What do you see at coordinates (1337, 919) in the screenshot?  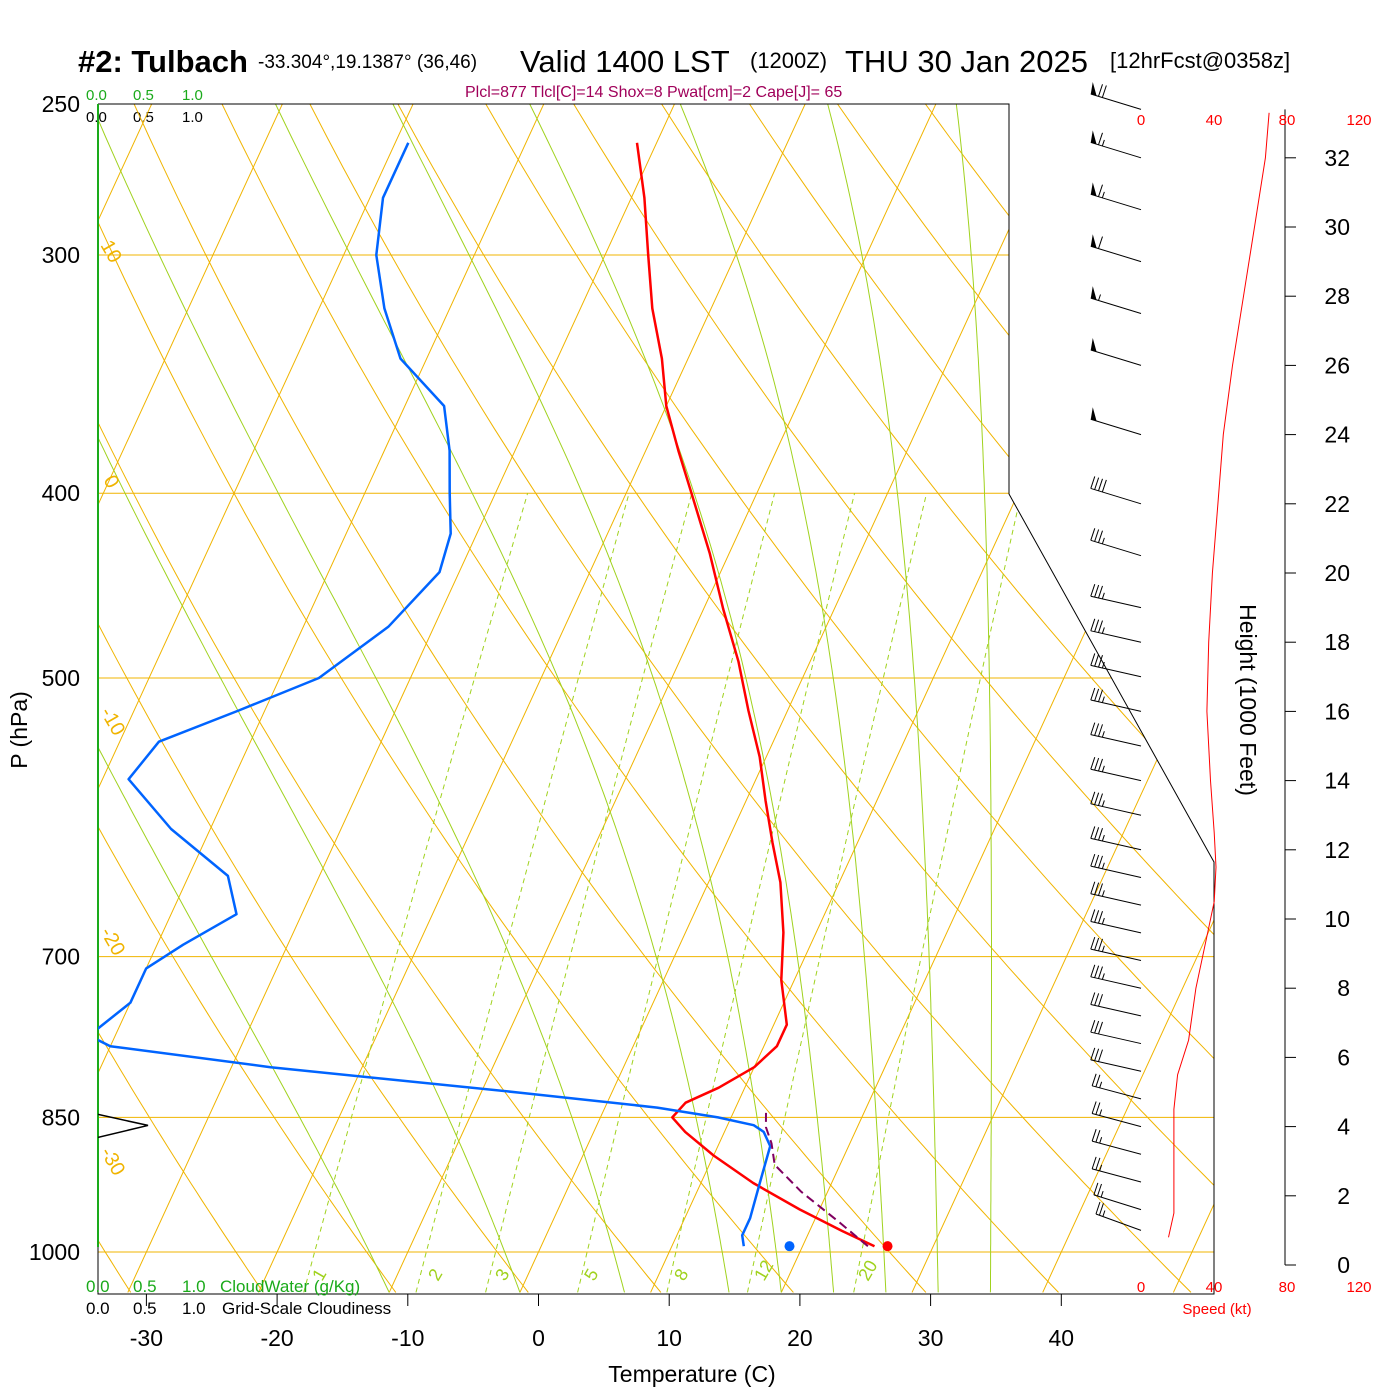 I see `height-tick-10: 10` at bounding box center [1337, 919].